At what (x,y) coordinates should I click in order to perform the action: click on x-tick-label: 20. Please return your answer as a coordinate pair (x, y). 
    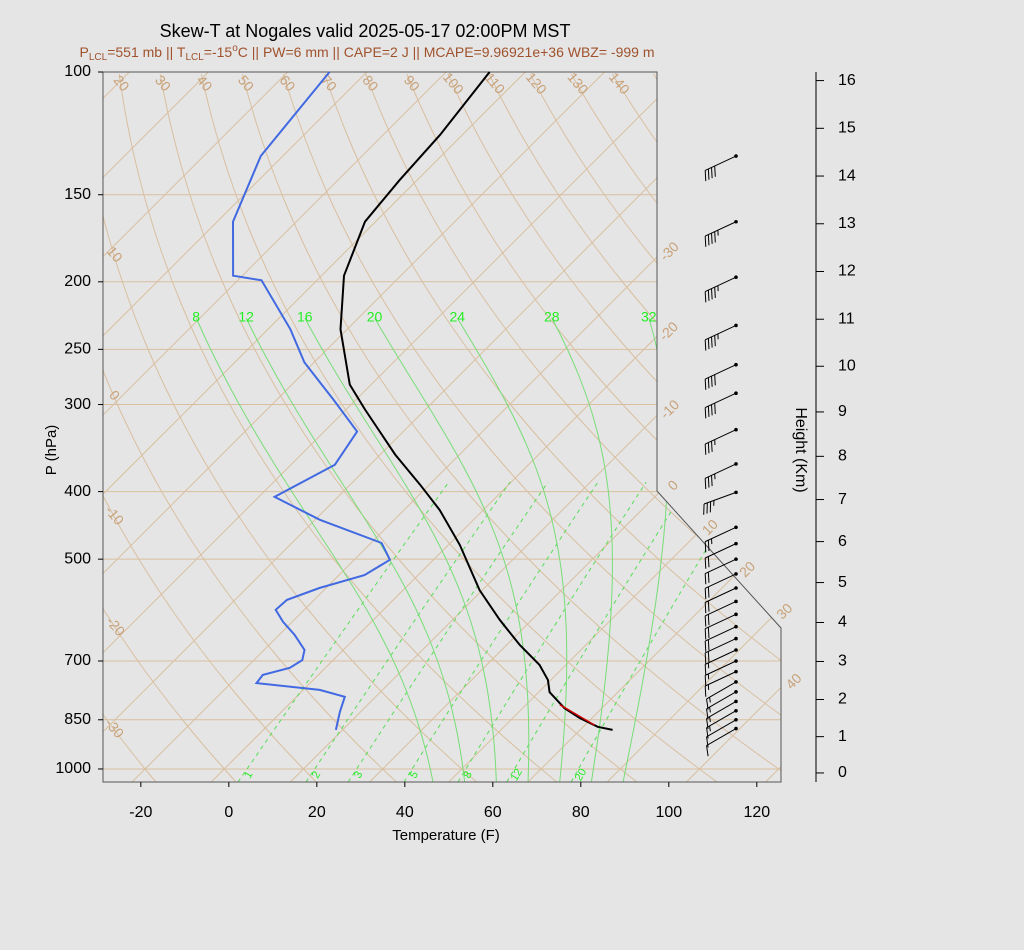
    Looking at the image, I should click on (317, 812).